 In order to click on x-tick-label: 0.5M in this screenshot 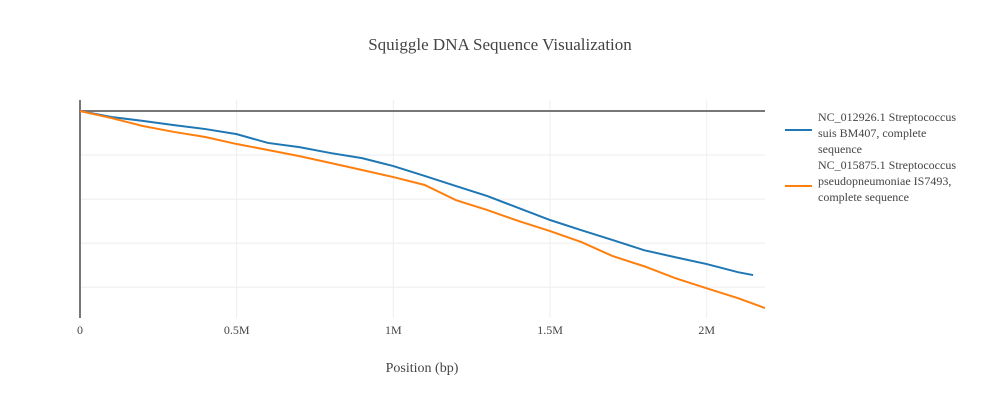, I will do `click(237, 330)`.